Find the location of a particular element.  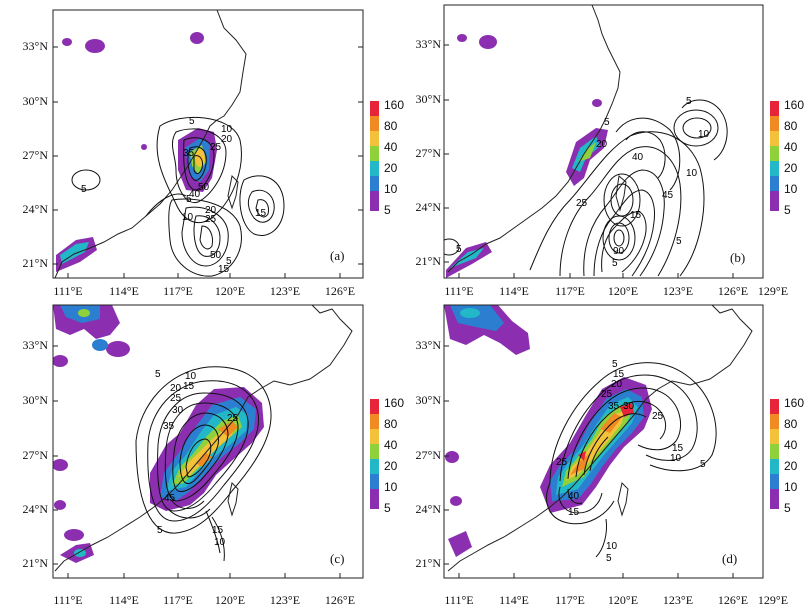

panel-a-ticks is located at coordinates (208, 162).